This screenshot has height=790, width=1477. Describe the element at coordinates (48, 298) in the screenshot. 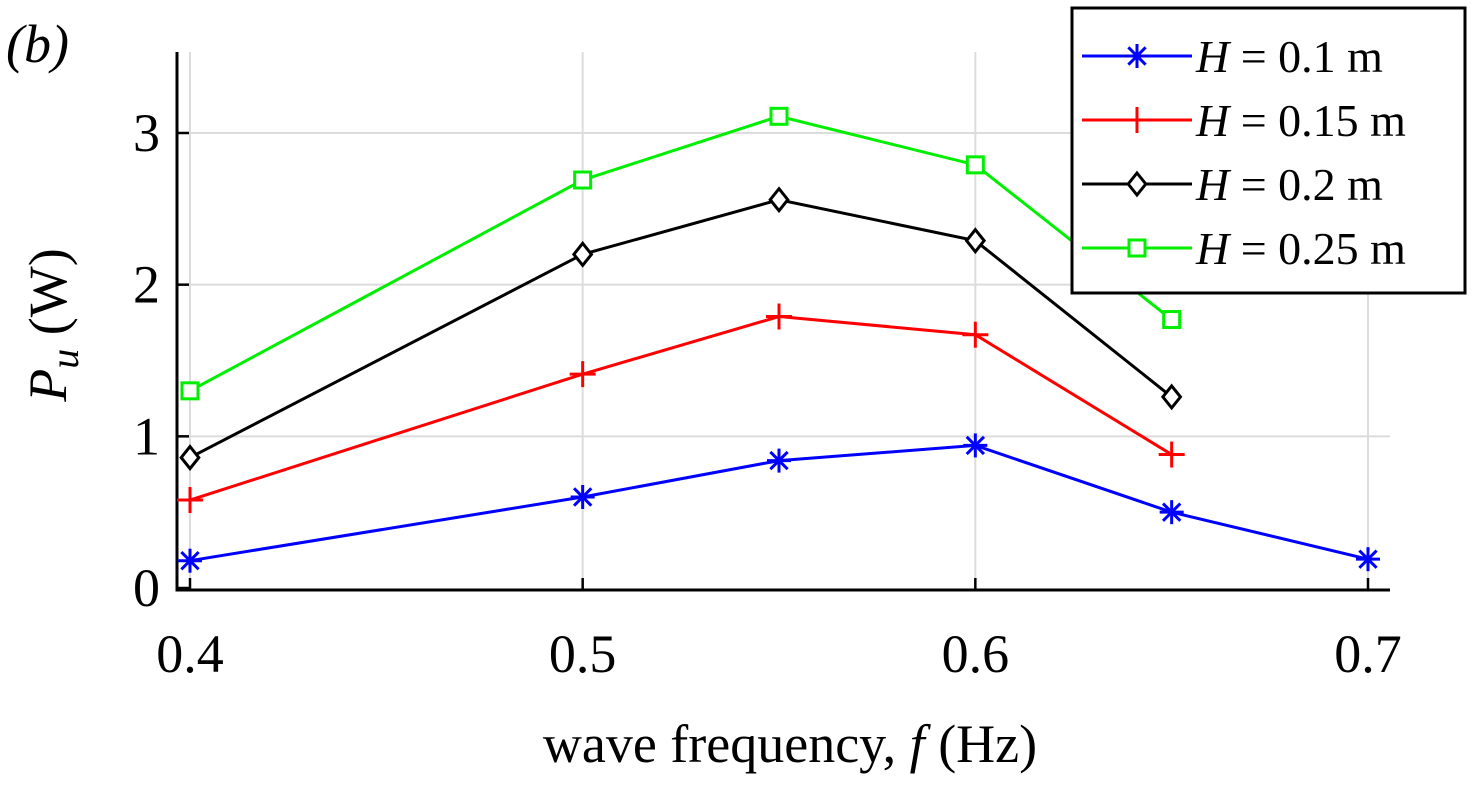

I see `y-axis-label-unit: (W)` at that location.